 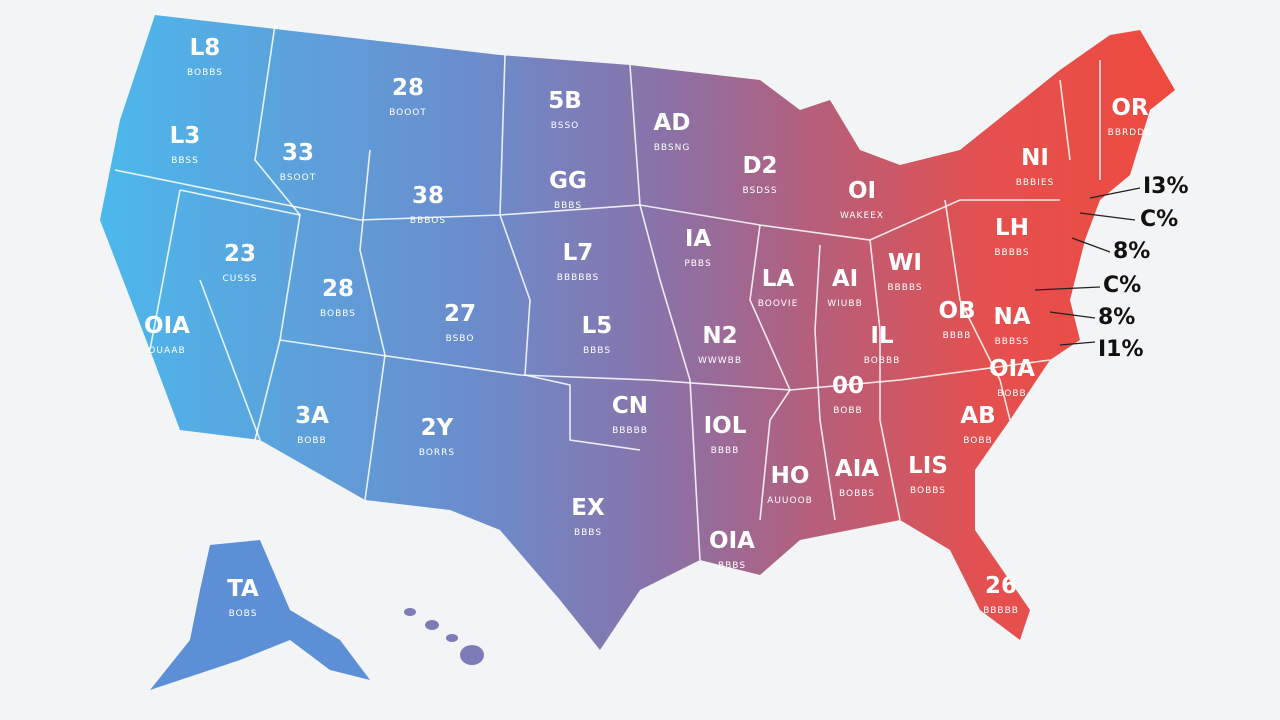 What do you see at coordinates (759, 166) in the screenshot?
I see `state-label: D2` at bounding box center [759, 166].